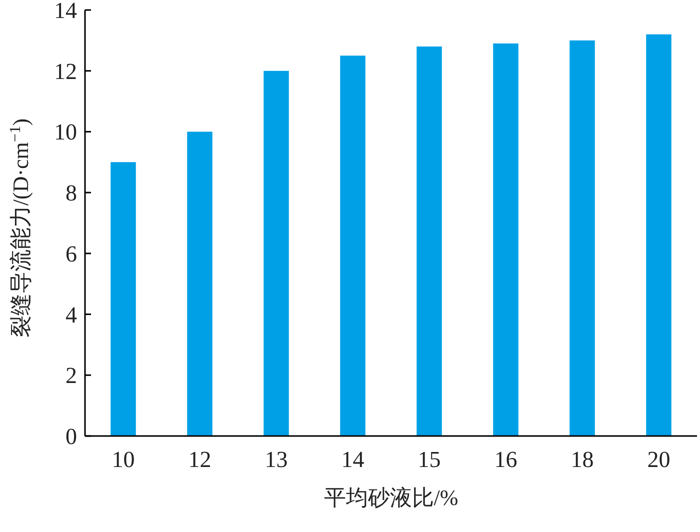  Describe the element at coordinates (71, 193) in the screenshot. I see `y-tick-label: 8` at that location.